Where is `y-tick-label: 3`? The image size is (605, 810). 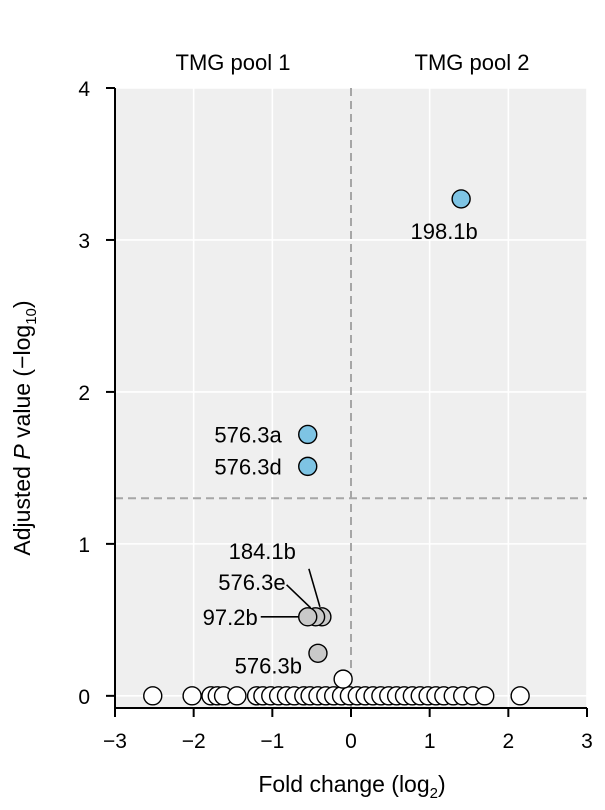
y-tick-label: 3 is located at coordinates (84, 241).